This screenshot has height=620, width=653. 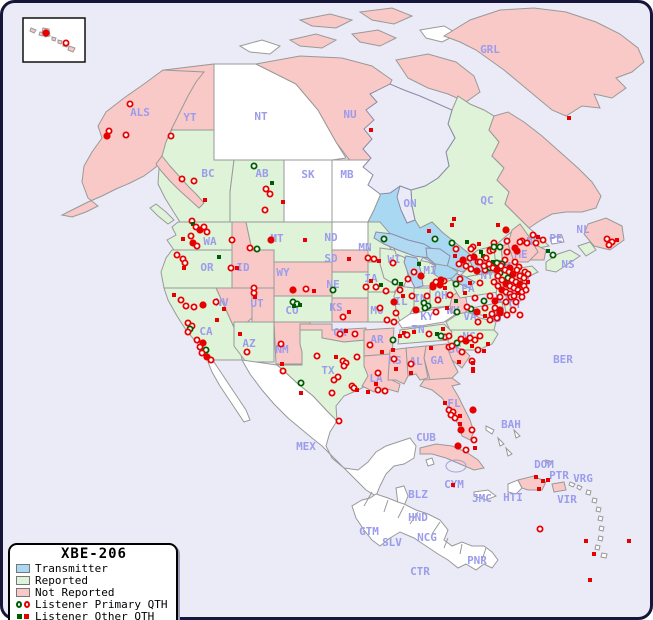 I want to click on label-SD: SD, so click(x=331, y=258).